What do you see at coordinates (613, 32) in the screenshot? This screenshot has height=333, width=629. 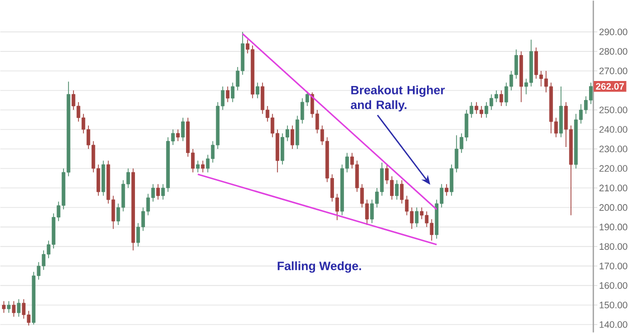 I see `y-tick-label: 290.00` at bounding box center [613, 32].